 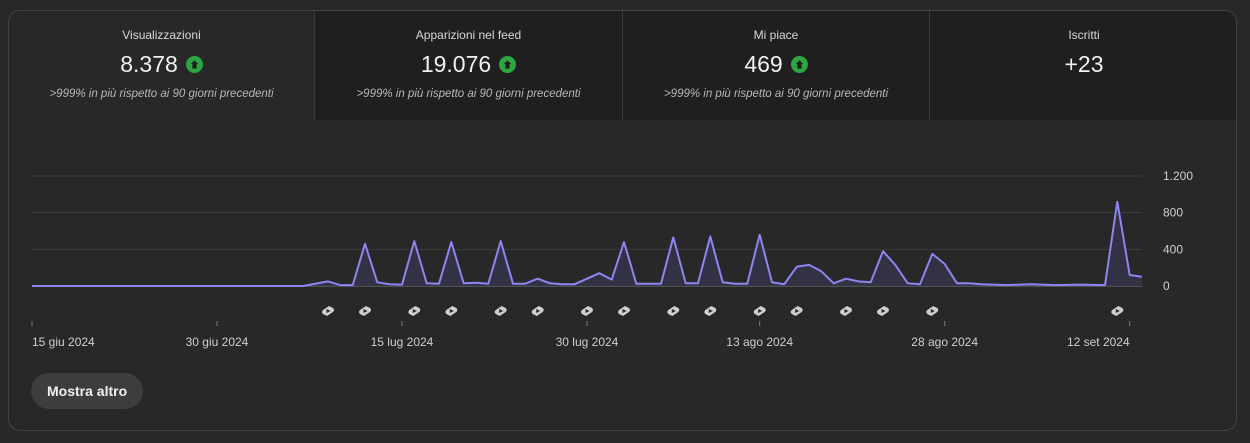 I want to click on x-tick-label: 15 lug 2024, so click(x=402, y=342).